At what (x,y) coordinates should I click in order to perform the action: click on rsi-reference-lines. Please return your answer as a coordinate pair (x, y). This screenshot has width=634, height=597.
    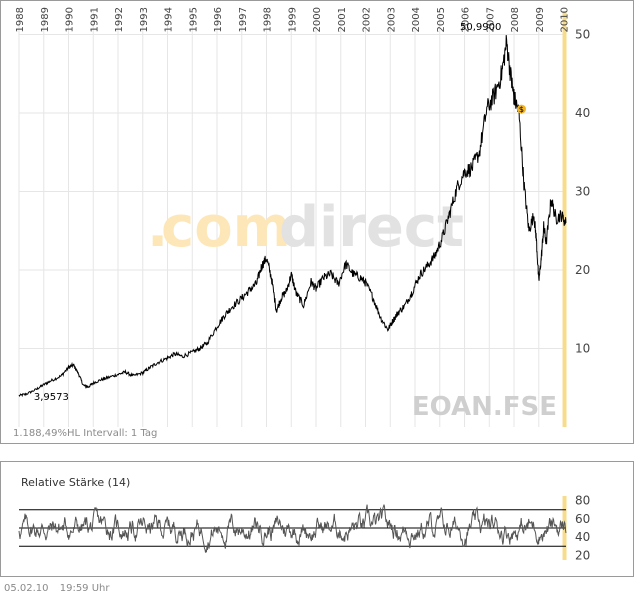
    Looking at the image, I should click on (292, 528).